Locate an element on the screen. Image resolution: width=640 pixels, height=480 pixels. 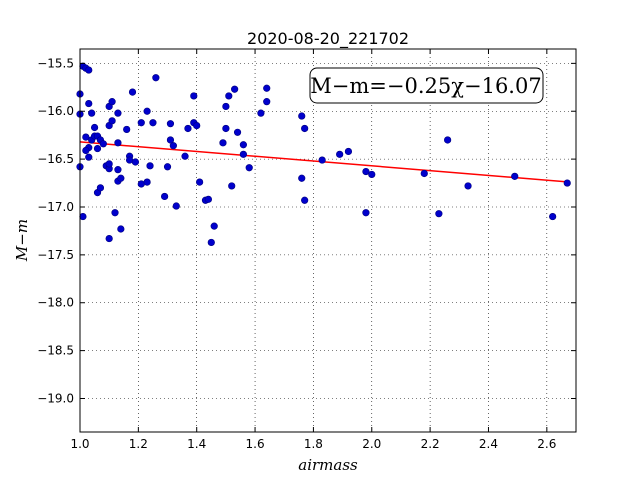
y-tick-label: −16.0 is located at coordinates (55, 111).